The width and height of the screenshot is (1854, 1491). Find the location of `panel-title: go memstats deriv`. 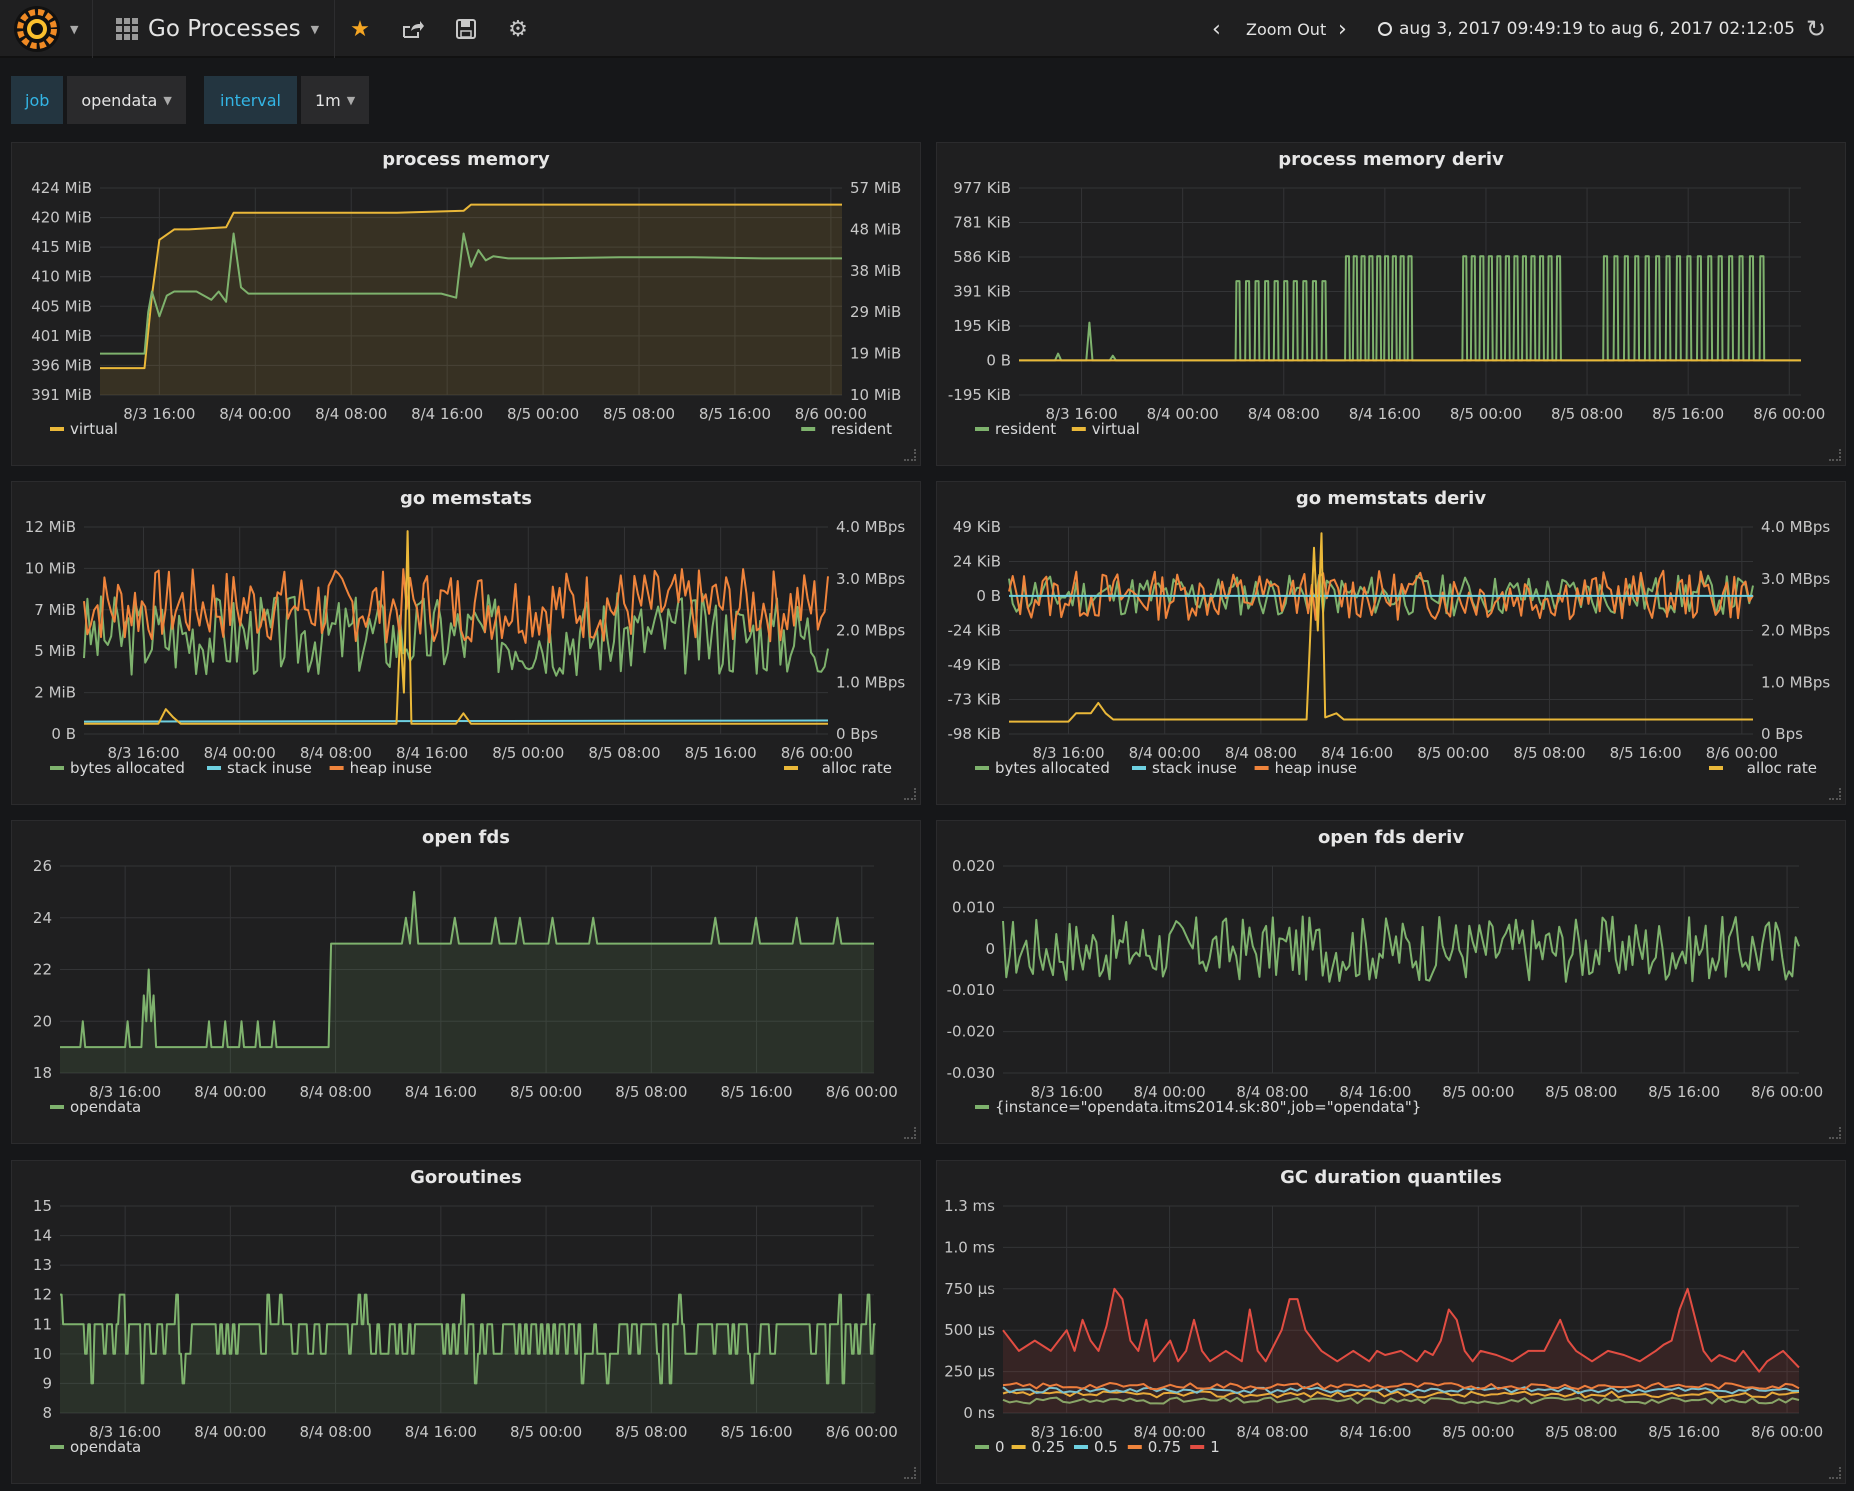

panel-title: go memstats deriv is located at coordinates (1391, 498).